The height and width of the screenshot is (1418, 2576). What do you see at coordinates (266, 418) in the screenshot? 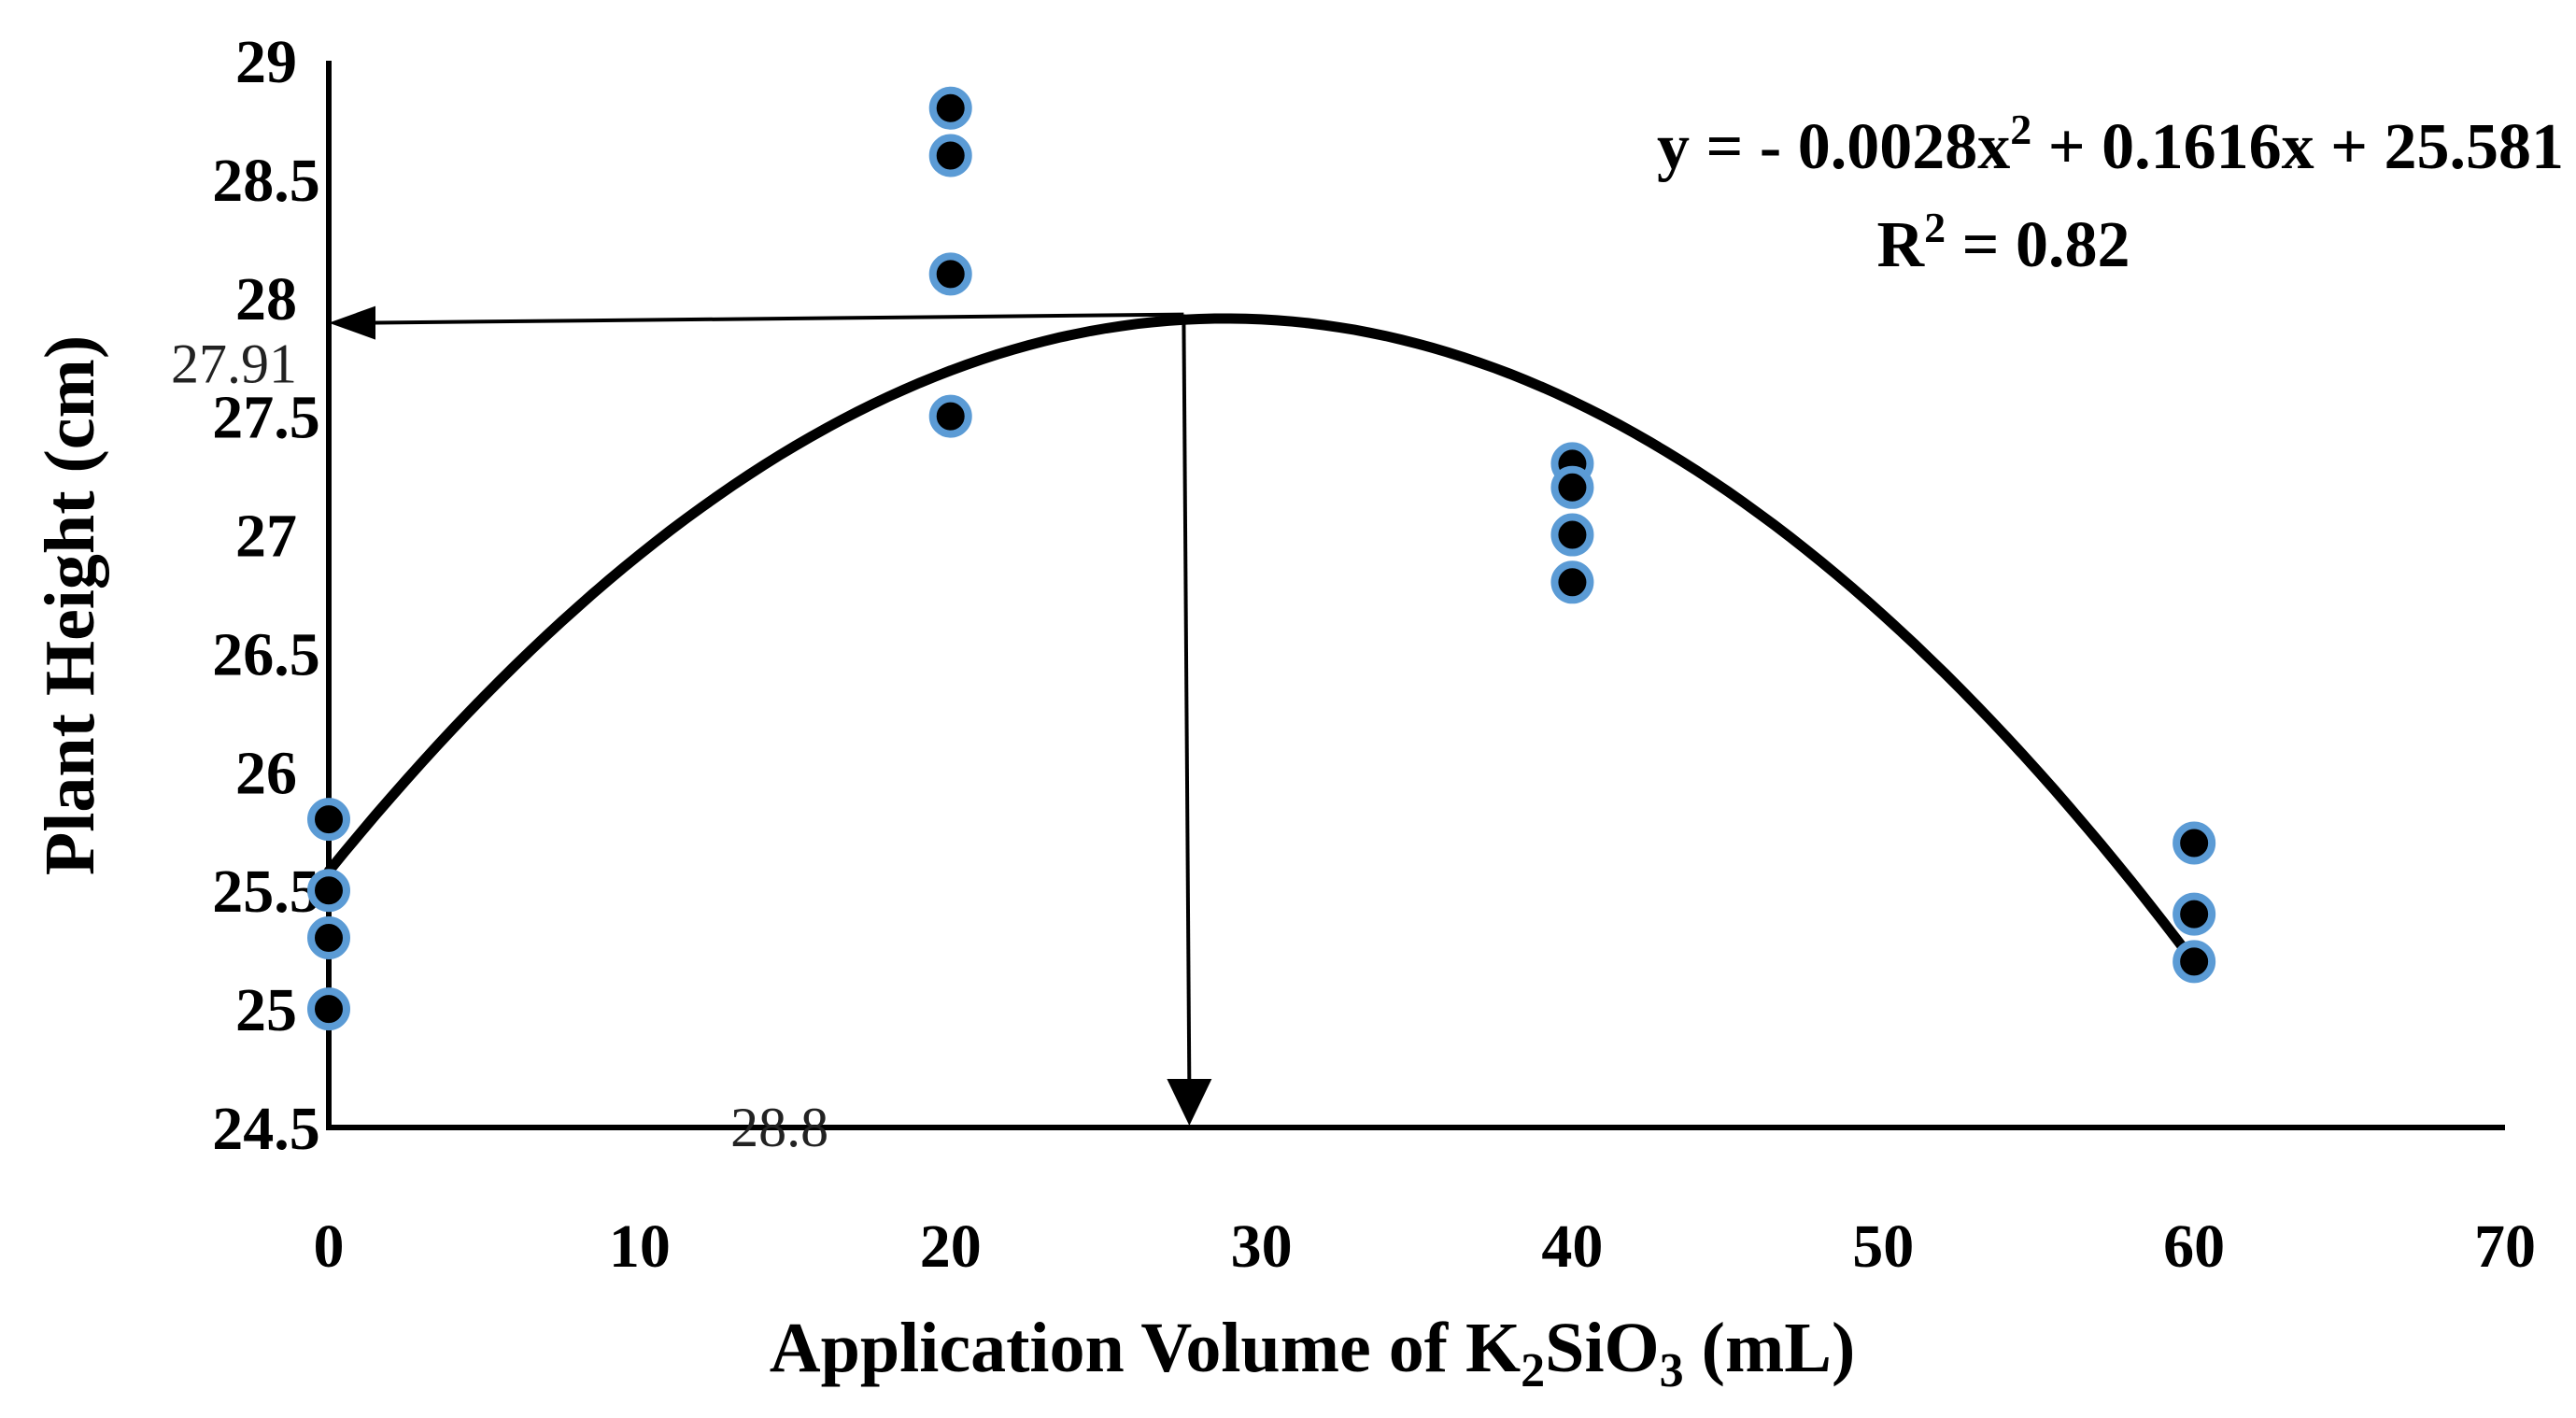
I see `y-tick-label: 27.5` at bounding box center [266, 418].